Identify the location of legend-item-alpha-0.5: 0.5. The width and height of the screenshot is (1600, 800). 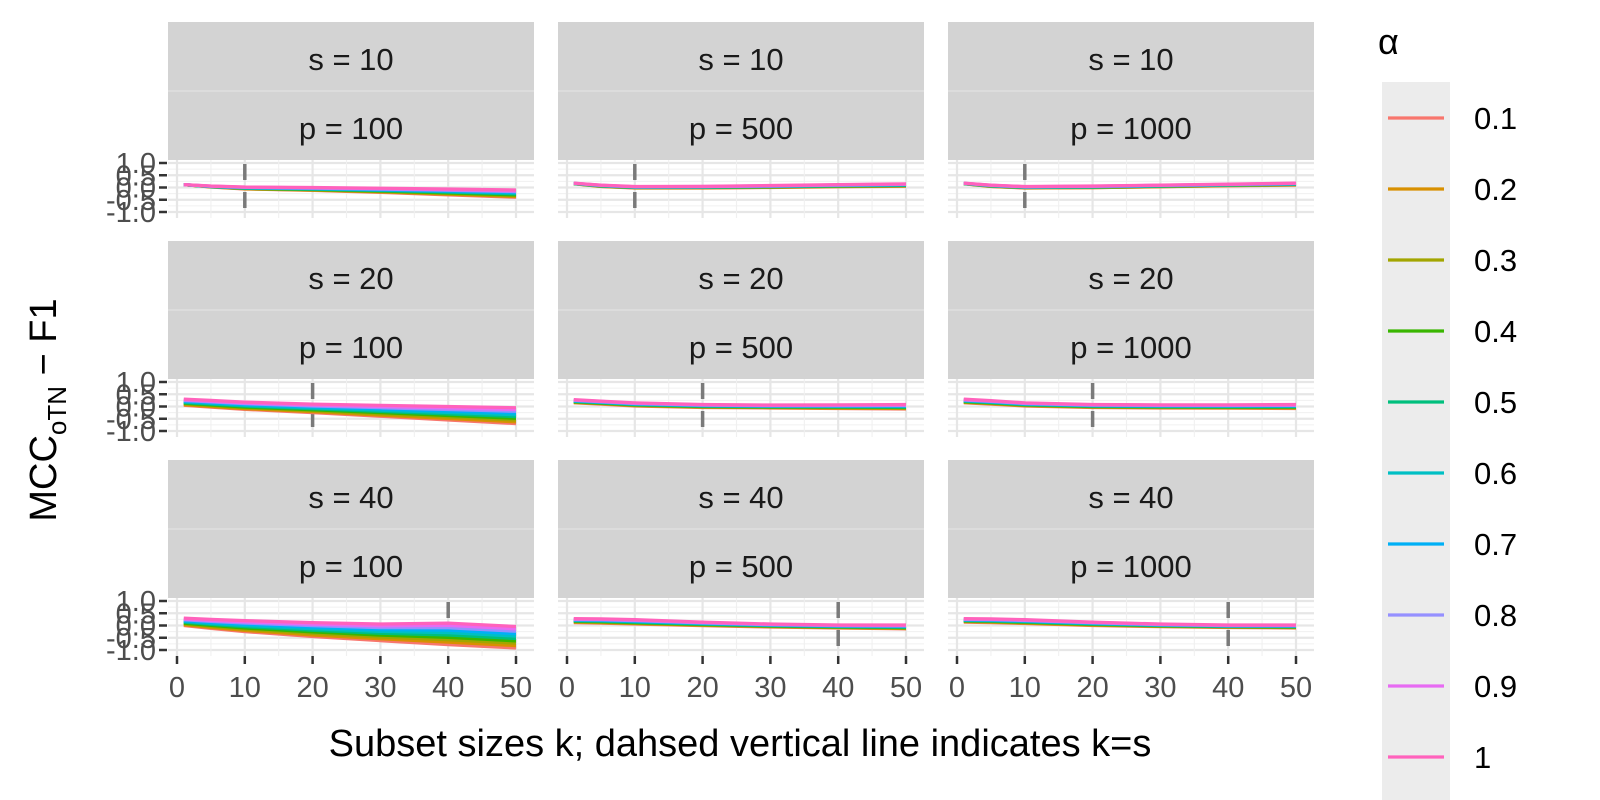
(1452, 402).